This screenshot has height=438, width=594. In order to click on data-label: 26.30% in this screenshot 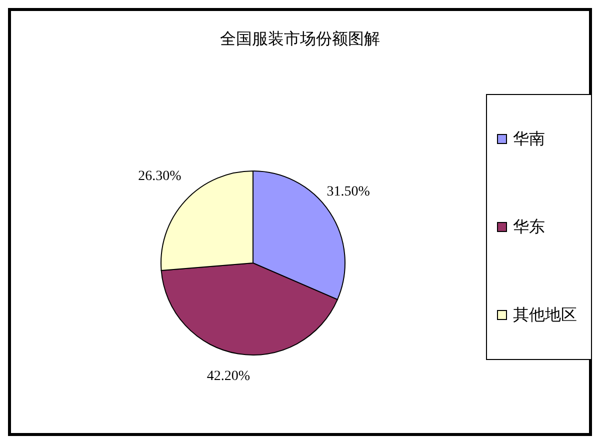, I will do `click(160, 176)`.